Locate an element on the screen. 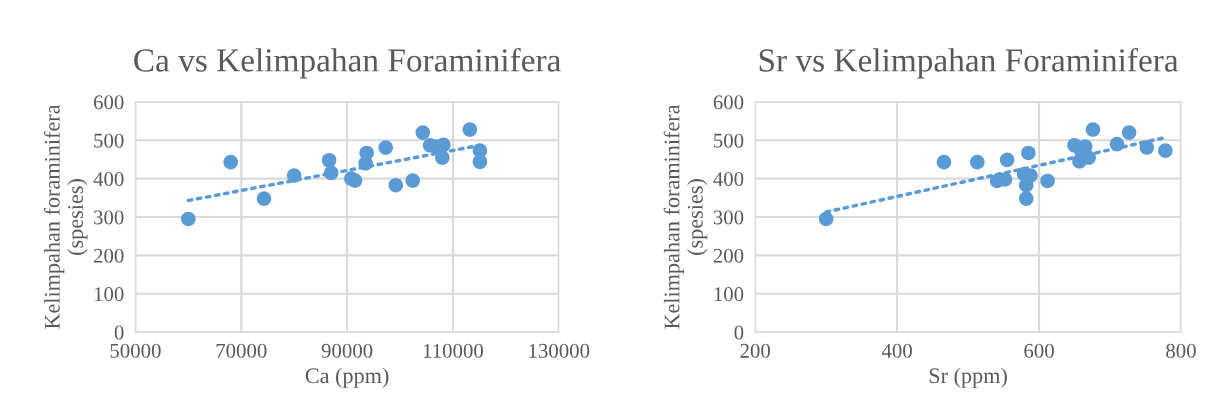 The width and height of the screenshot is (1220, 411). x-tick-label: 90000 is located at coordinates (347, 350).